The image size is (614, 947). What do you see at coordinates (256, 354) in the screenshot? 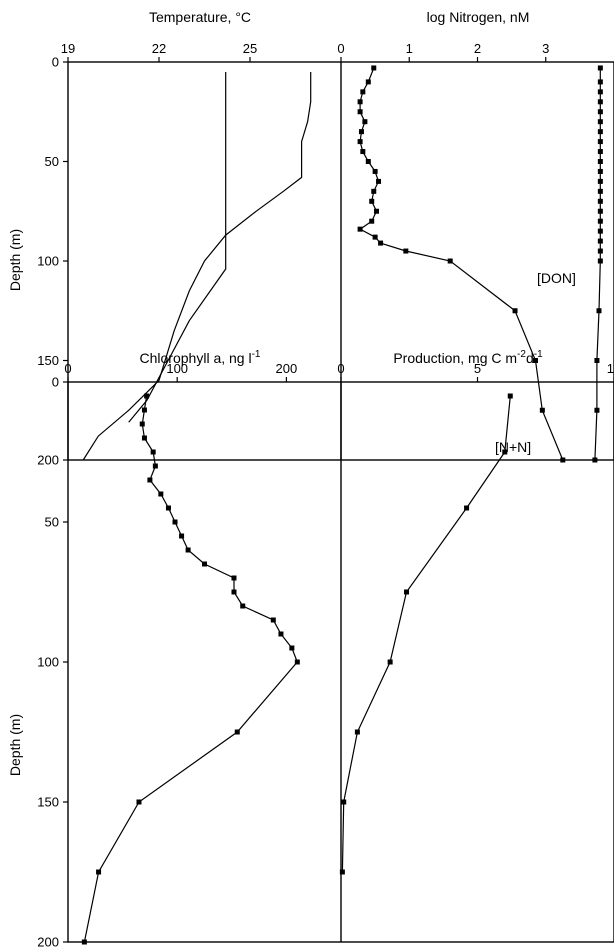
I see `chlorophyll-title-sup: -1` at bounding box center [256, 354].